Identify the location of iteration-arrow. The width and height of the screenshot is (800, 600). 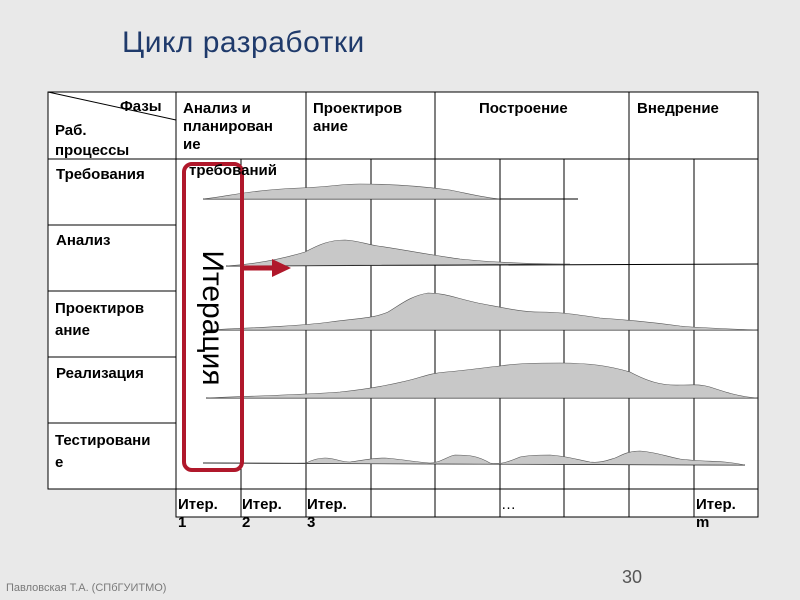
(267, 268).